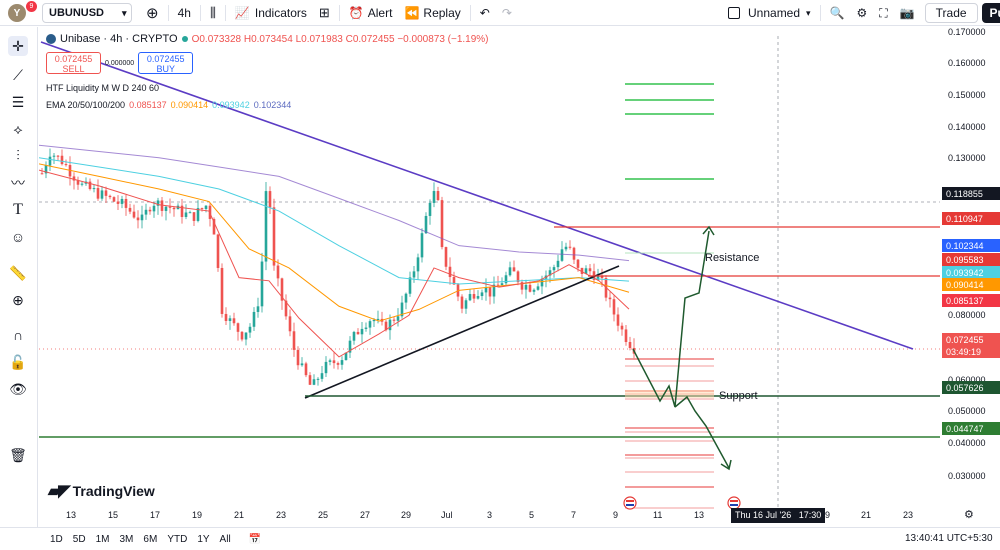 The width and height of the screenshot is (1000, 550). I want to click on time-tick: 5, so click(532, 515).